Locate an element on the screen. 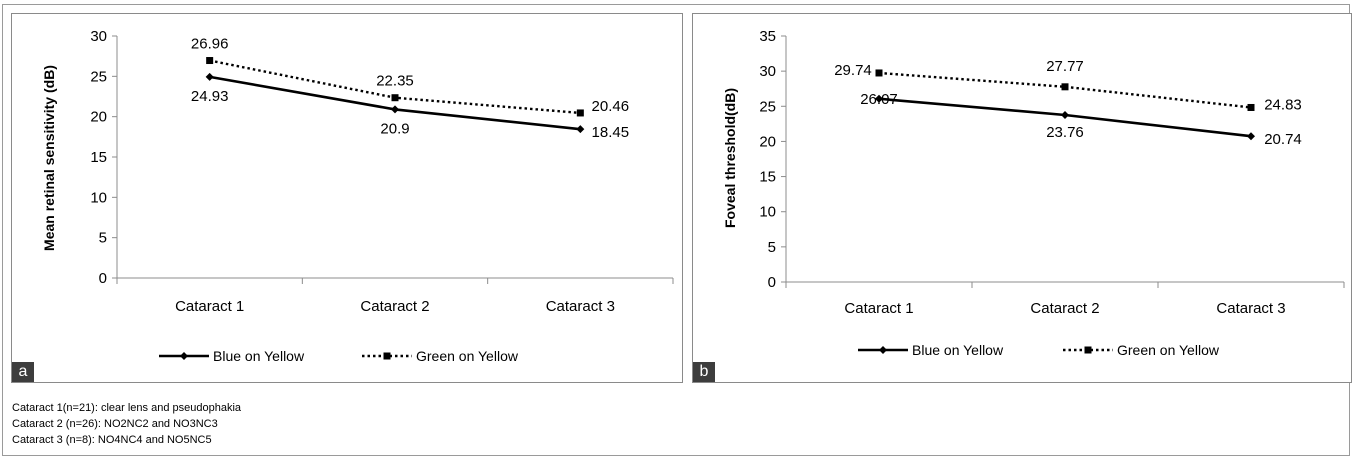 This screenshot has height=460, width=1353. data-label-blue-on-yellow: 24.93 is located at coordinates (210, 96).